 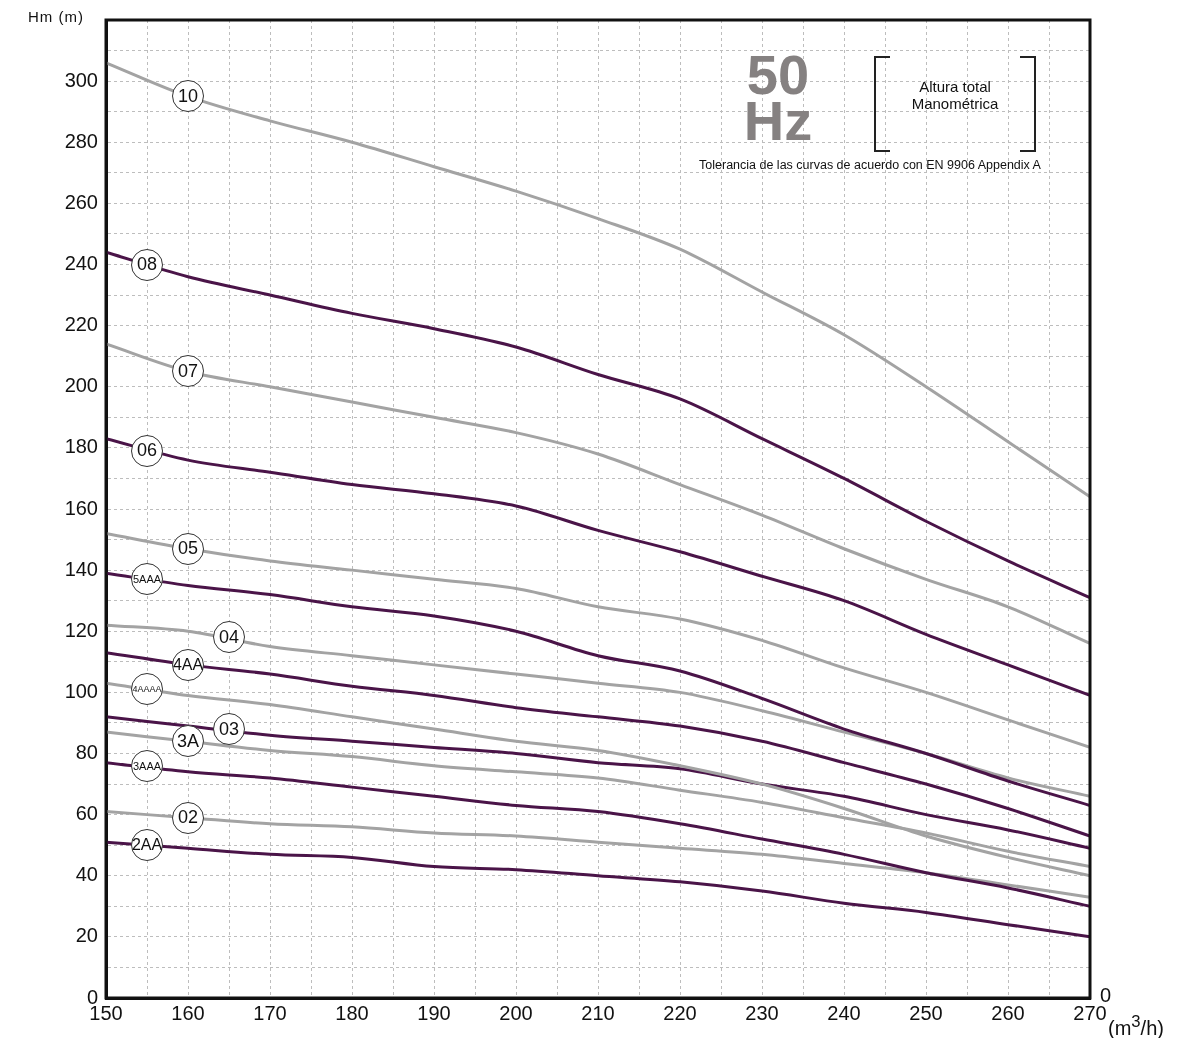 What do you see at coordinates (762, 1012) in the screenshot?
I see `x-tick-label: 230` at bounding box center [762, 1012].